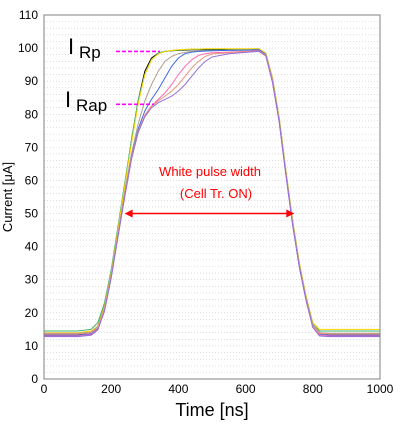  Describe the element at coordinates (91, 105) in the screenshot. I see `irap-label-subscript: Rap` at that location.